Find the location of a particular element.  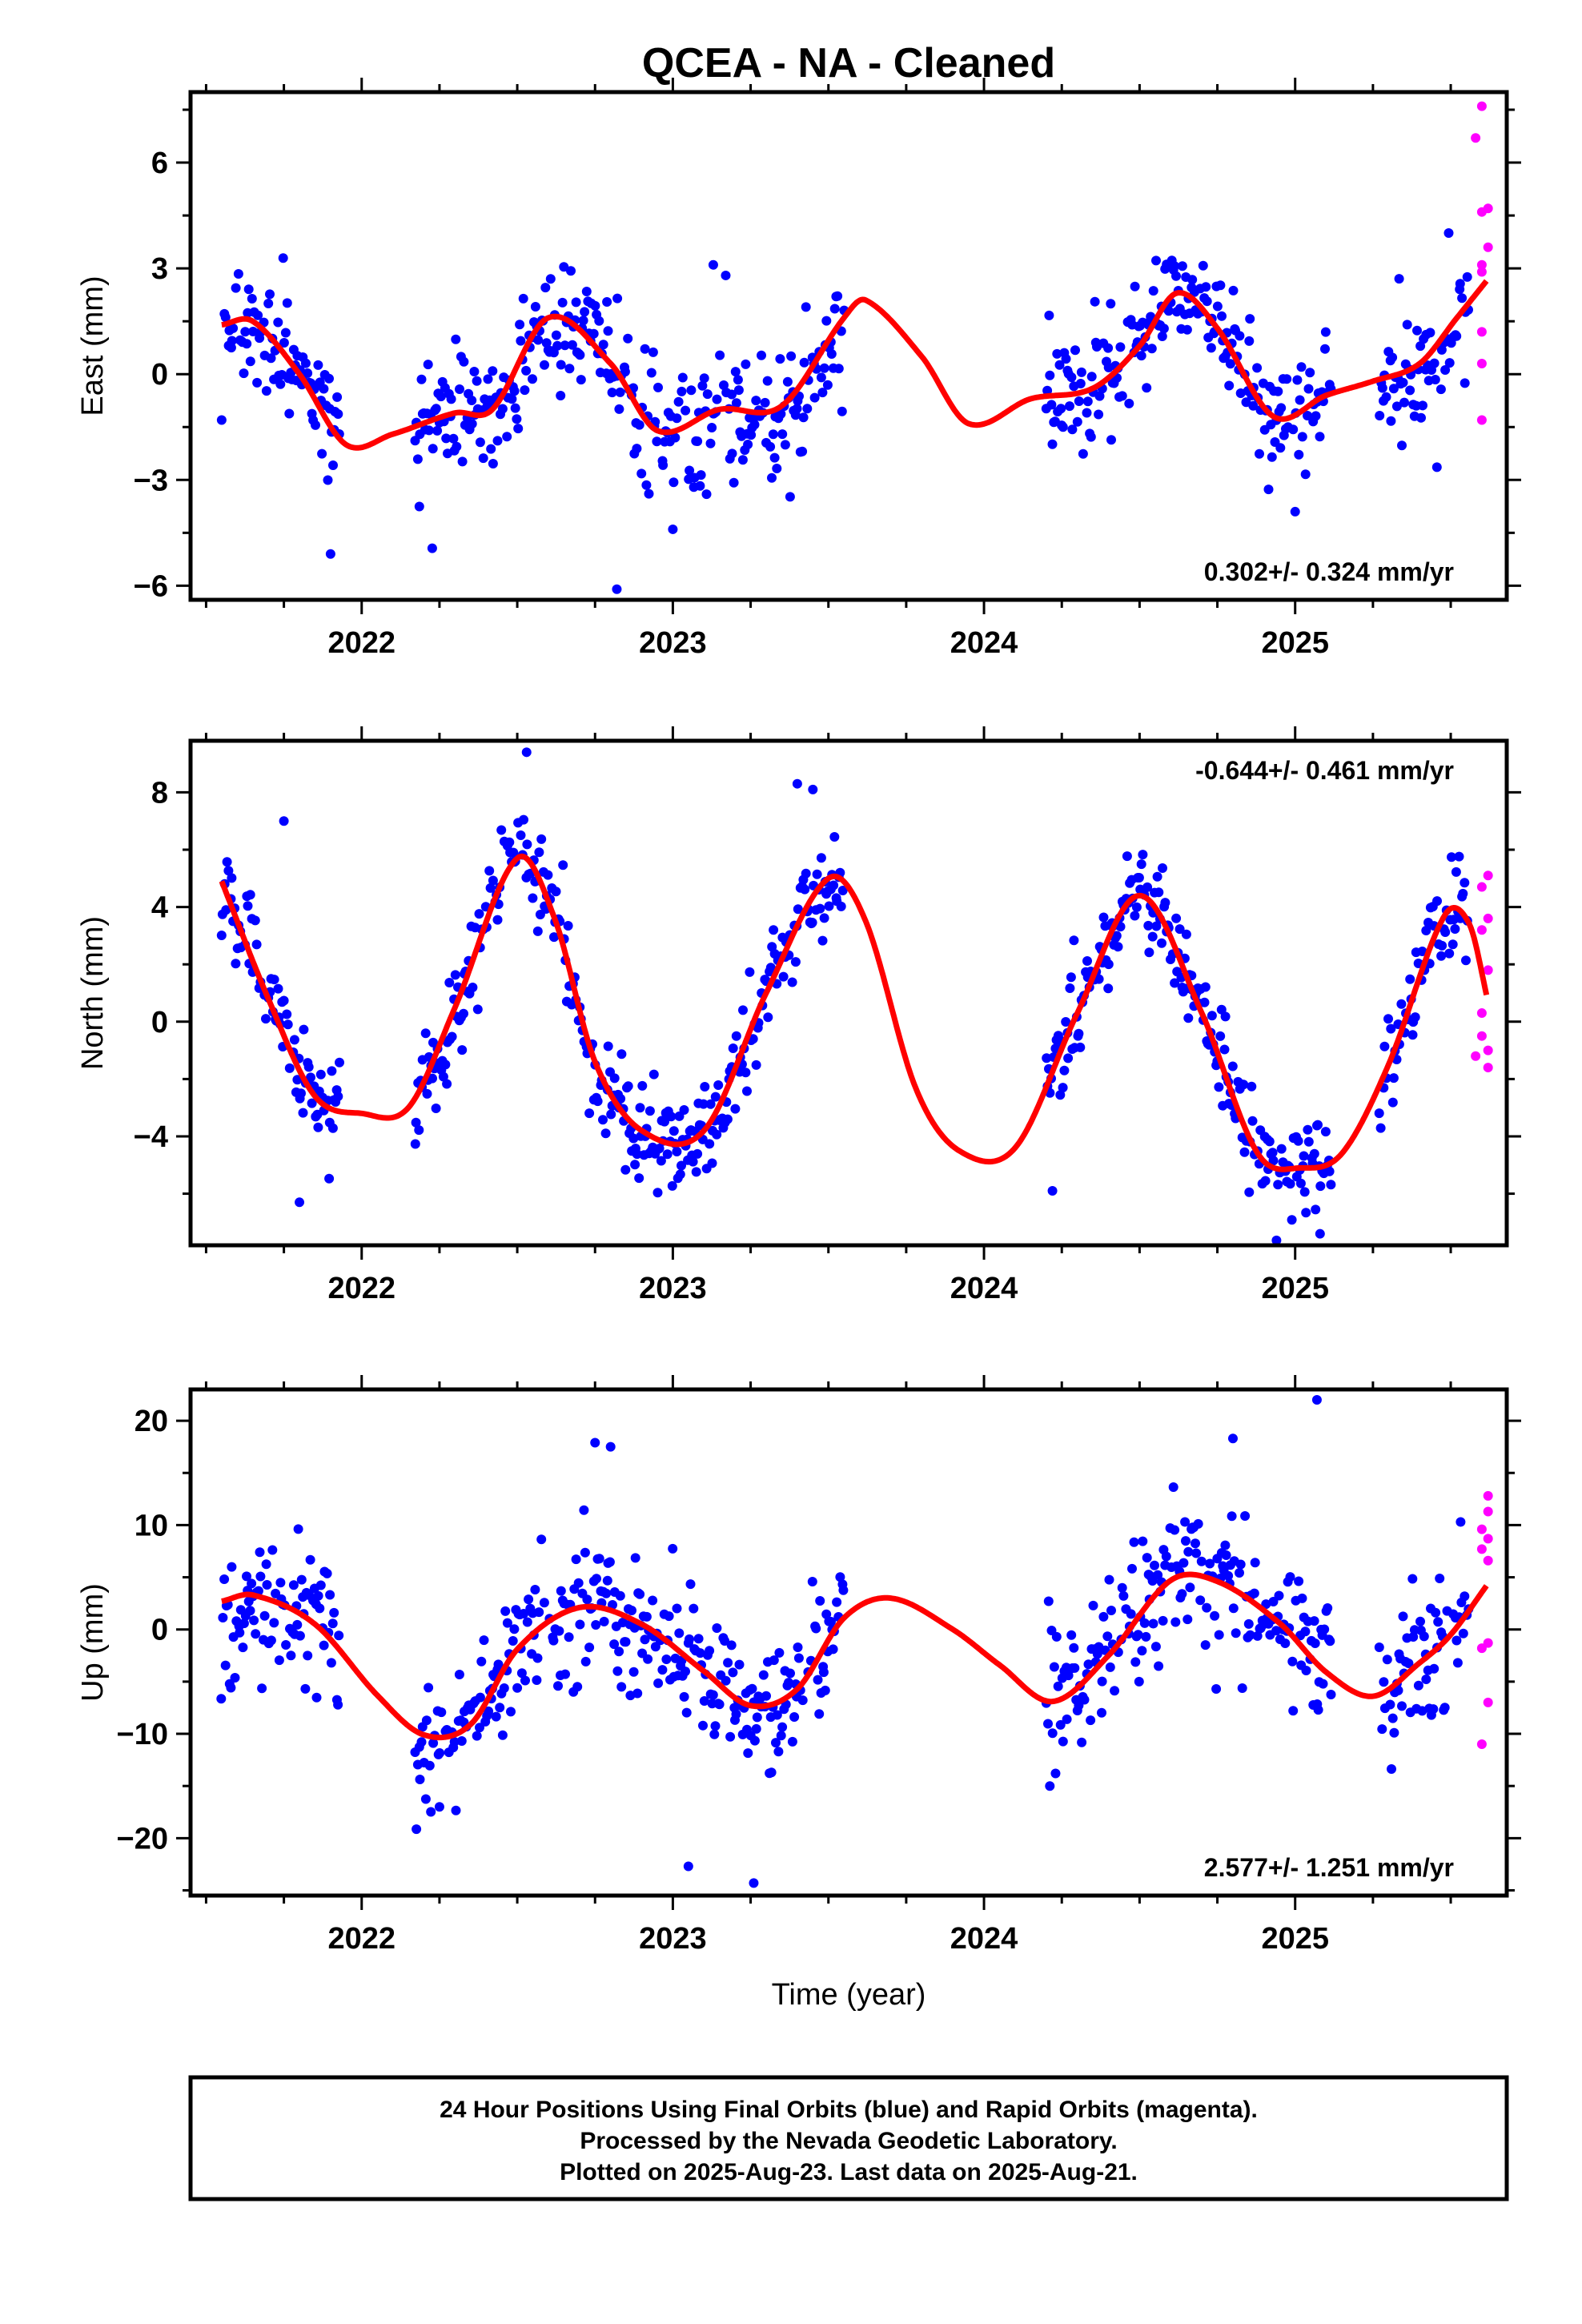

up-rate-label: 2.577+/- 1.251 mm/yr is located at coordinates (1329, 1867).